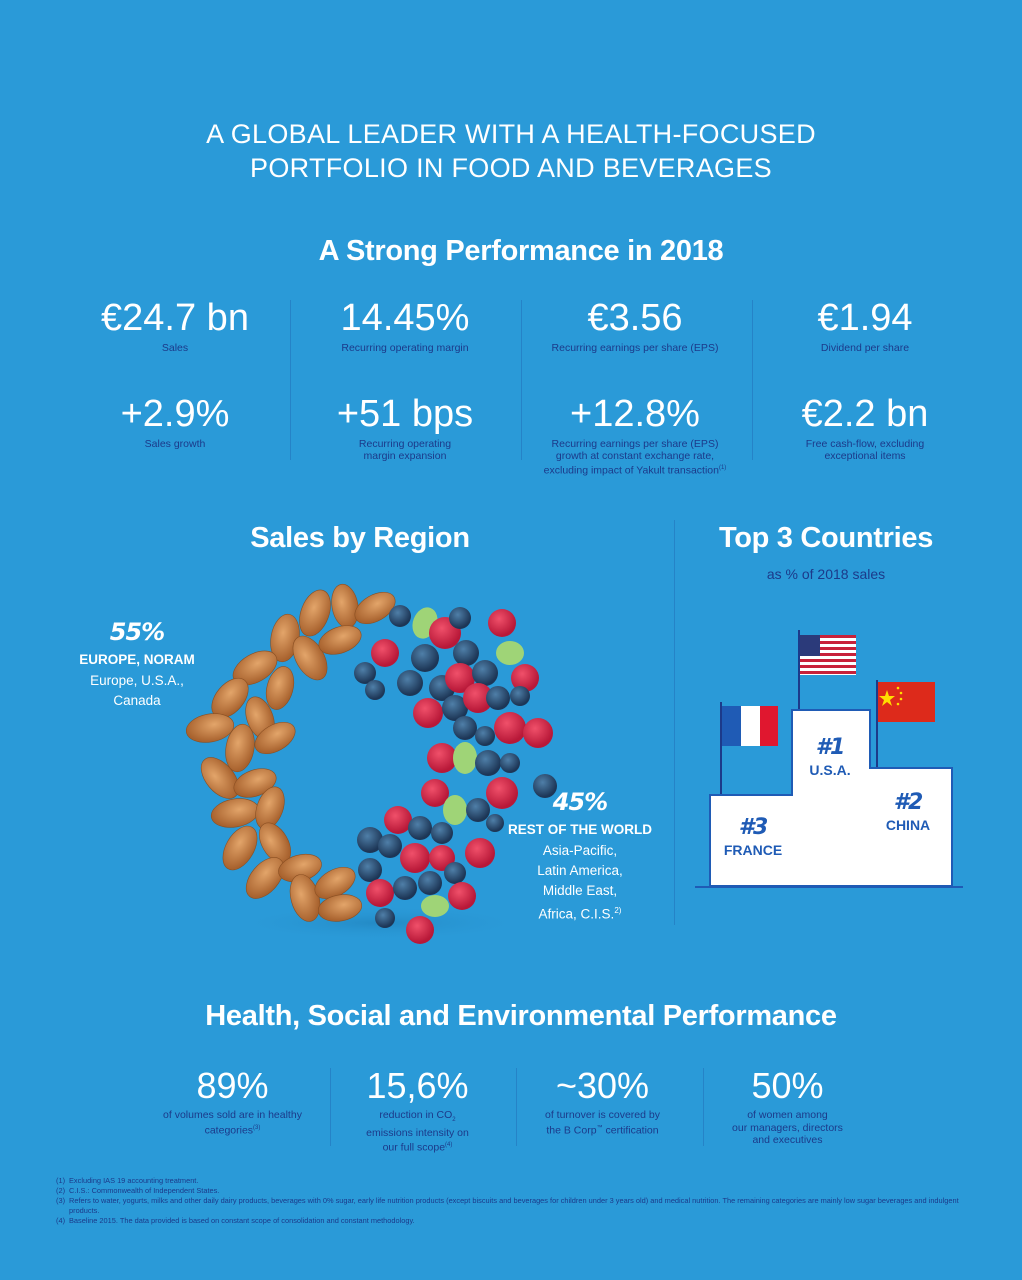 Image resolution: width=1022 pixels, height=1280 pixels. I want to click on kpi-sales-growth: +2.9% Sales growth, so click(175, 421).